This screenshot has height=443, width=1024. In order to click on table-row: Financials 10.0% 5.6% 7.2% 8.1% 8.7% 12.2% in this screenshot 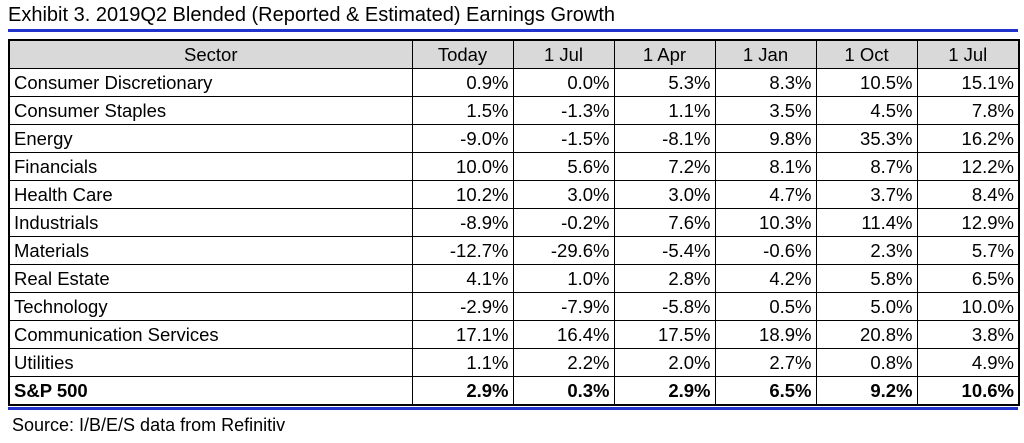, I will do `click(514, 166)`.